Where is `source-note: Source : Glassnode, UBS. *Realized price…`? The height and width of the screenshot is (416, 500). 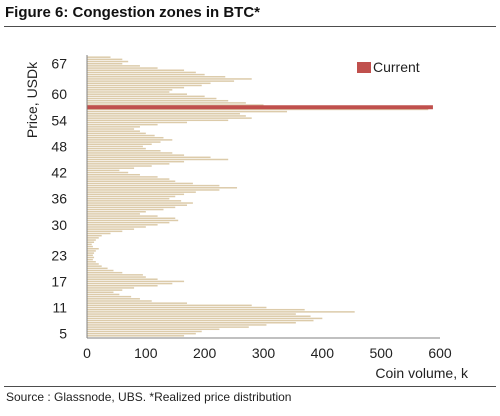
source-note: Source : Glassnode, UBS. *Realized price… is located at coordinates (149, 397).